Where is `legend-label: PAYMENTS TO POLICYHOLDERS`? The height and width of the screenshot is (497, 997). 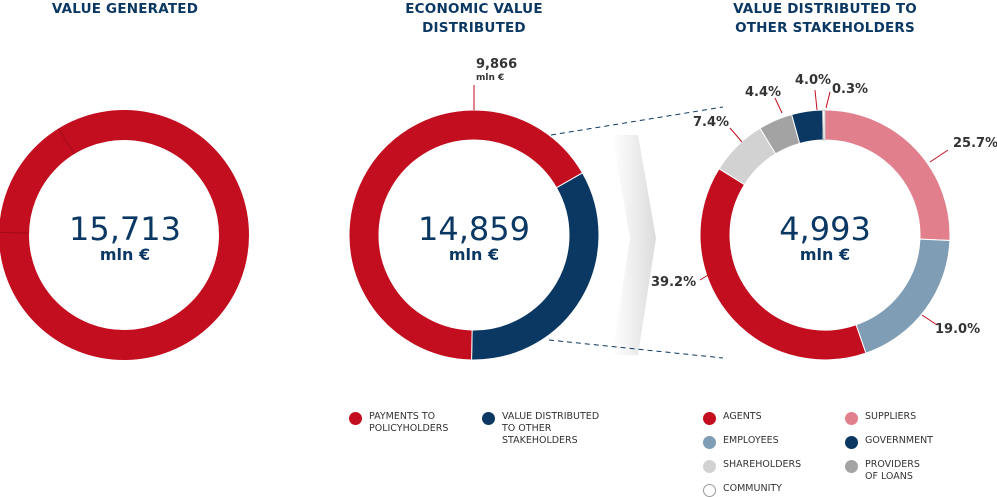 legend-label: PAYMENTS TO POLICYHOLDERS is located at coordinates (409, 422).